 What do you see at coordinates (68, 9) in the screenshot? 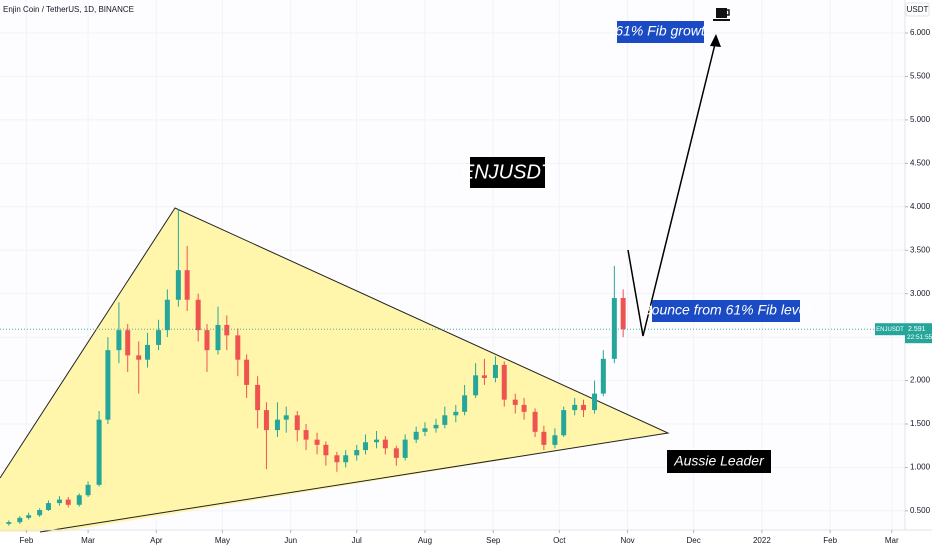
I see `chart-title: Enjin Coin / TetherUS, 1D, BINANCE` at bounding box center [68, 9].